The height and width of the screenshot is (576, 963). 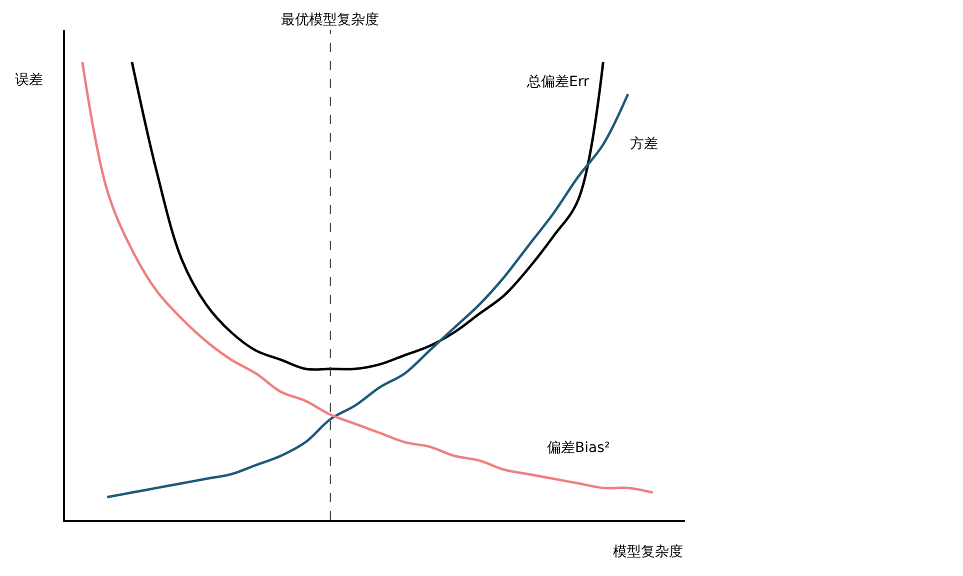 I want to click on series-label: 总偏差Err, so click(x=558, y=82).